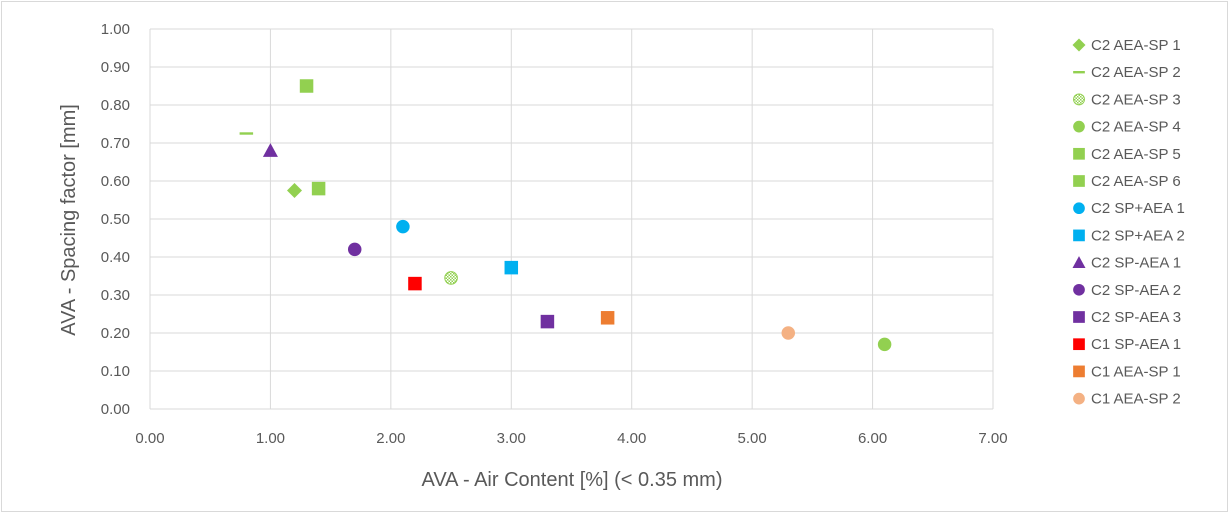 Image resolution: width=1231 pixels, height=515 pixels. What do you see at coordinates (69, 220) in the screenshot?
I see `y-axis-title: AVA - Spacing factor [mm]` at bounding box center [69, 220].